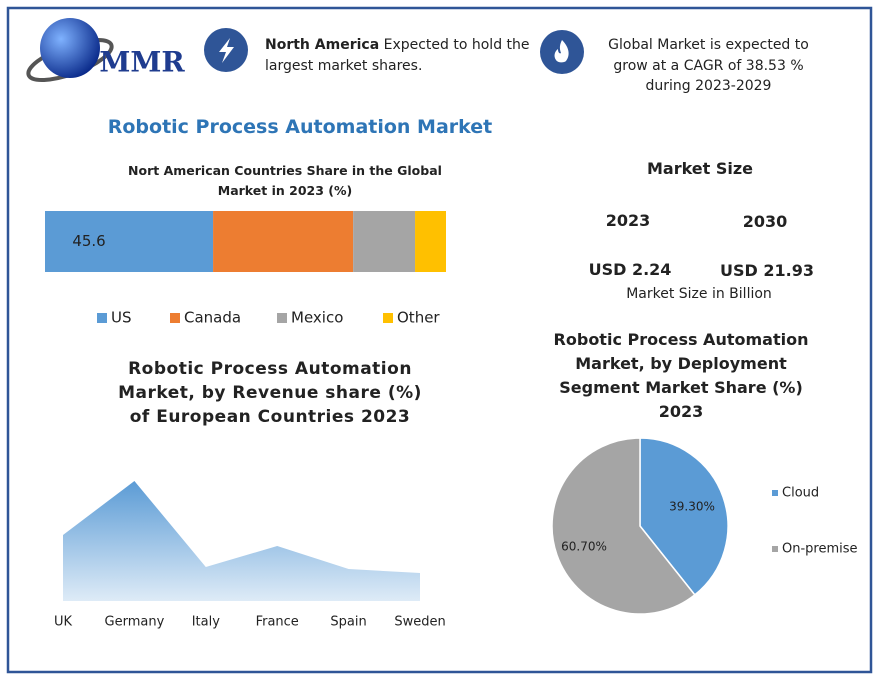 This screenshot has width=879, height=680. I want to click on main-title: Robotic Process Automation Market, so click(300, 127).